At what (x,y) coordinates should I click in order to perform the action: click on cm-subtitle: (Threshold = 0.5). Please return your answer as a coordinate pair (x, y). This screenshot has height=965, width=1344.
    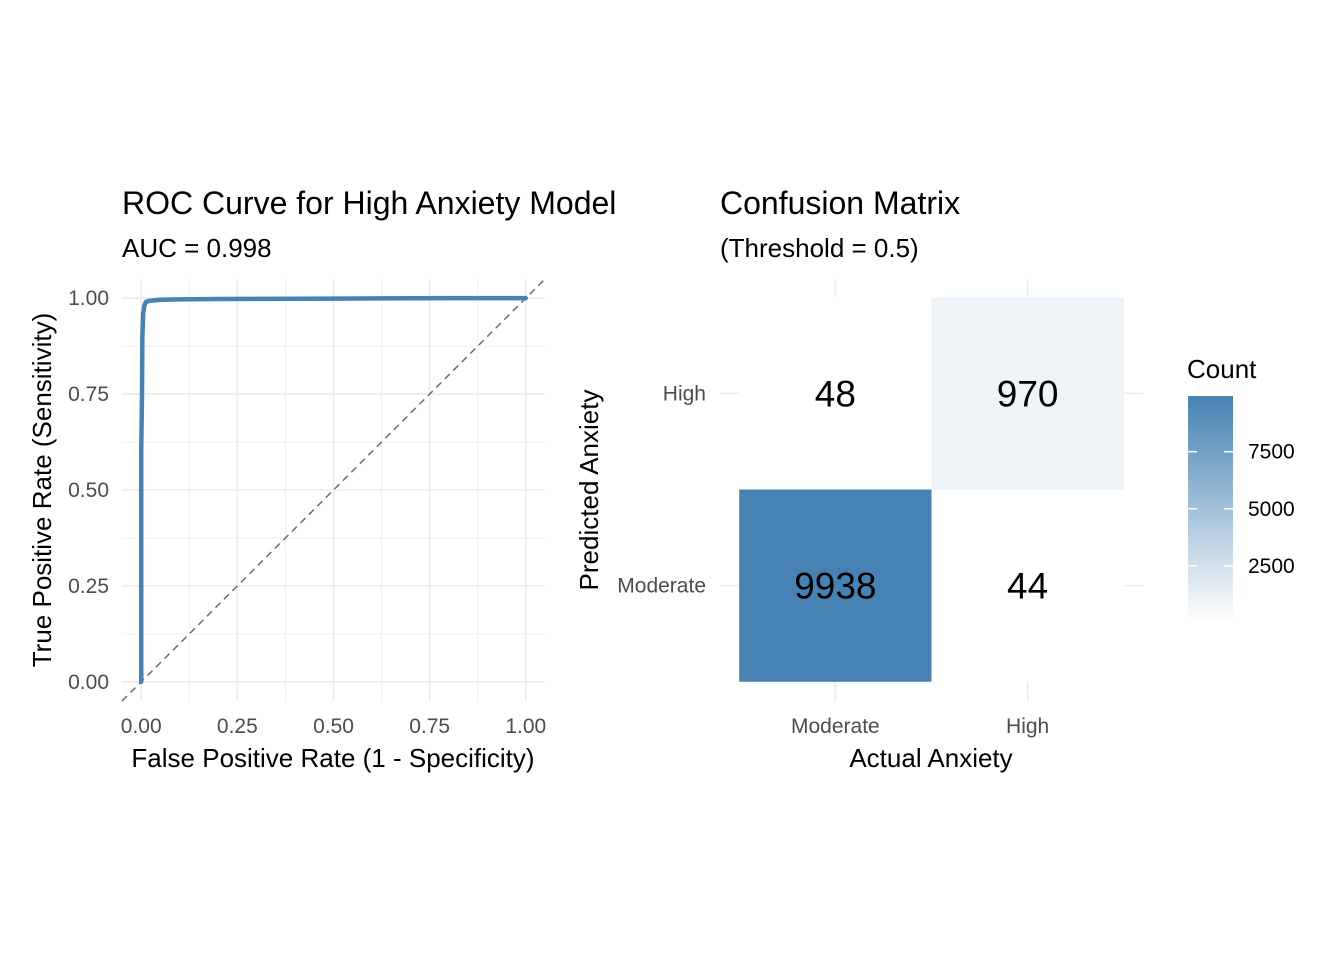
    Looking at the image, I should click on (819, 248).